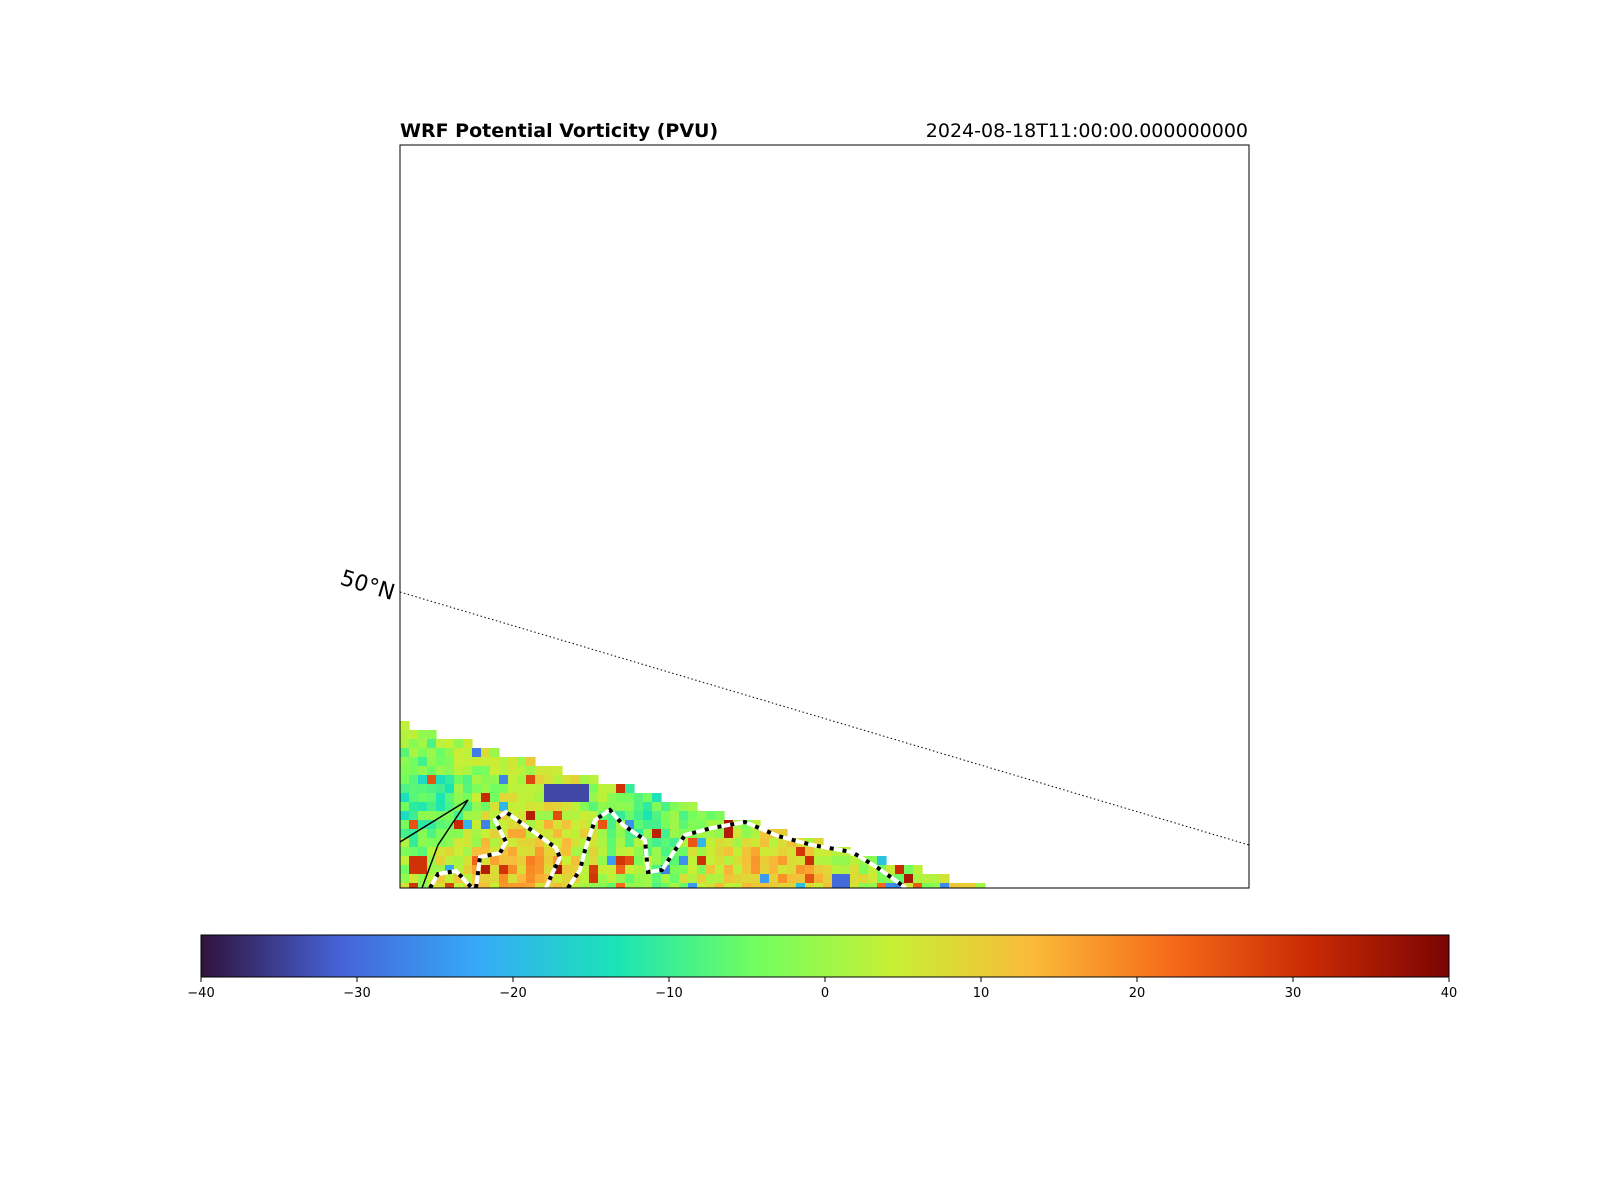  I want to click on colorbar-tick-label: 40, so click(1449, 993).